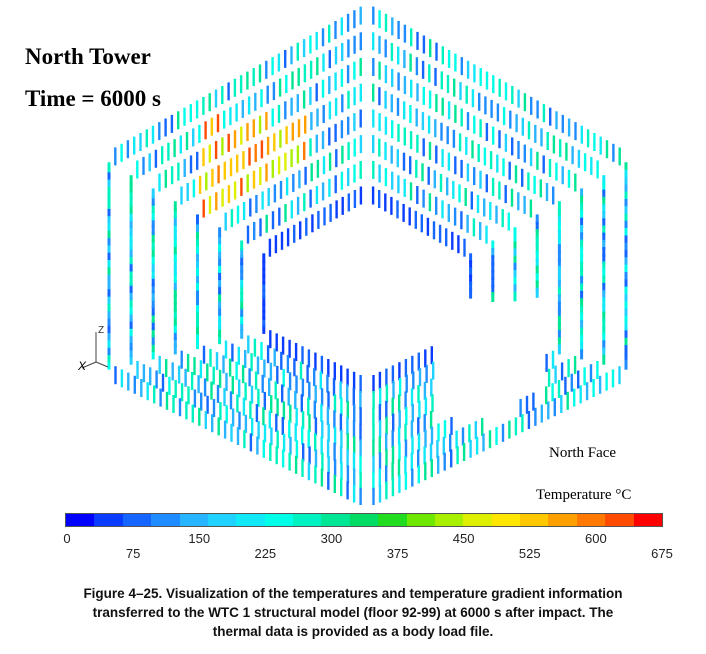 The height and width of the screenshot is (654, 706). What do you see at coordinates (463, 538) in the screenshot?
I see `colorbar-tick-label: 450` at bounding box center [463, 538].